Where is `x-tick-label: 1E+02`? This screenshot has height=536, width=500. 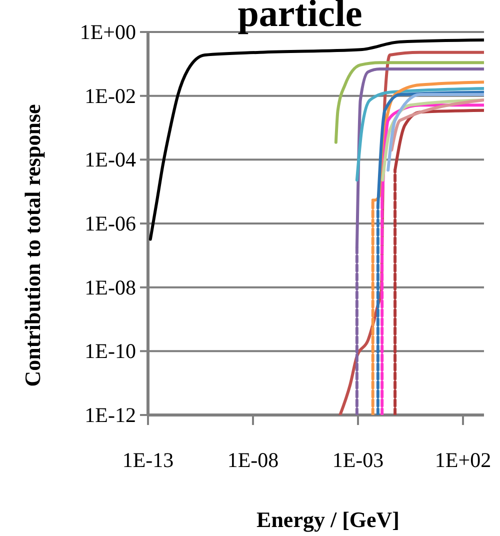
x-tick-label: 1E+02 is located at coordinates (463, 460).